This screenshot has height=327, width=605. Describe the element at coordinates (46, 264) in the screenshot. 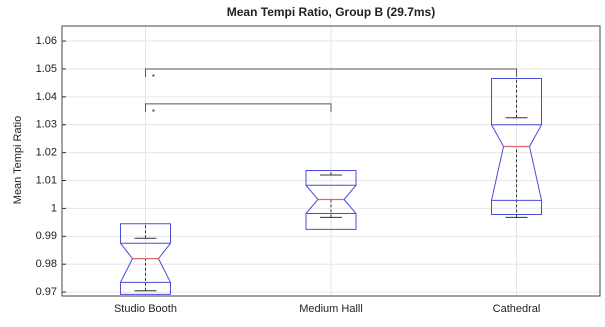

I see `y-tick-label: 0.98` at that location.